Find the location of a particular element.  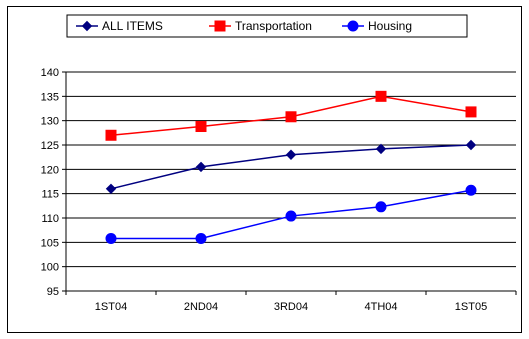

x-tick-label: 3RD04 is located at coordinates (291, 307).